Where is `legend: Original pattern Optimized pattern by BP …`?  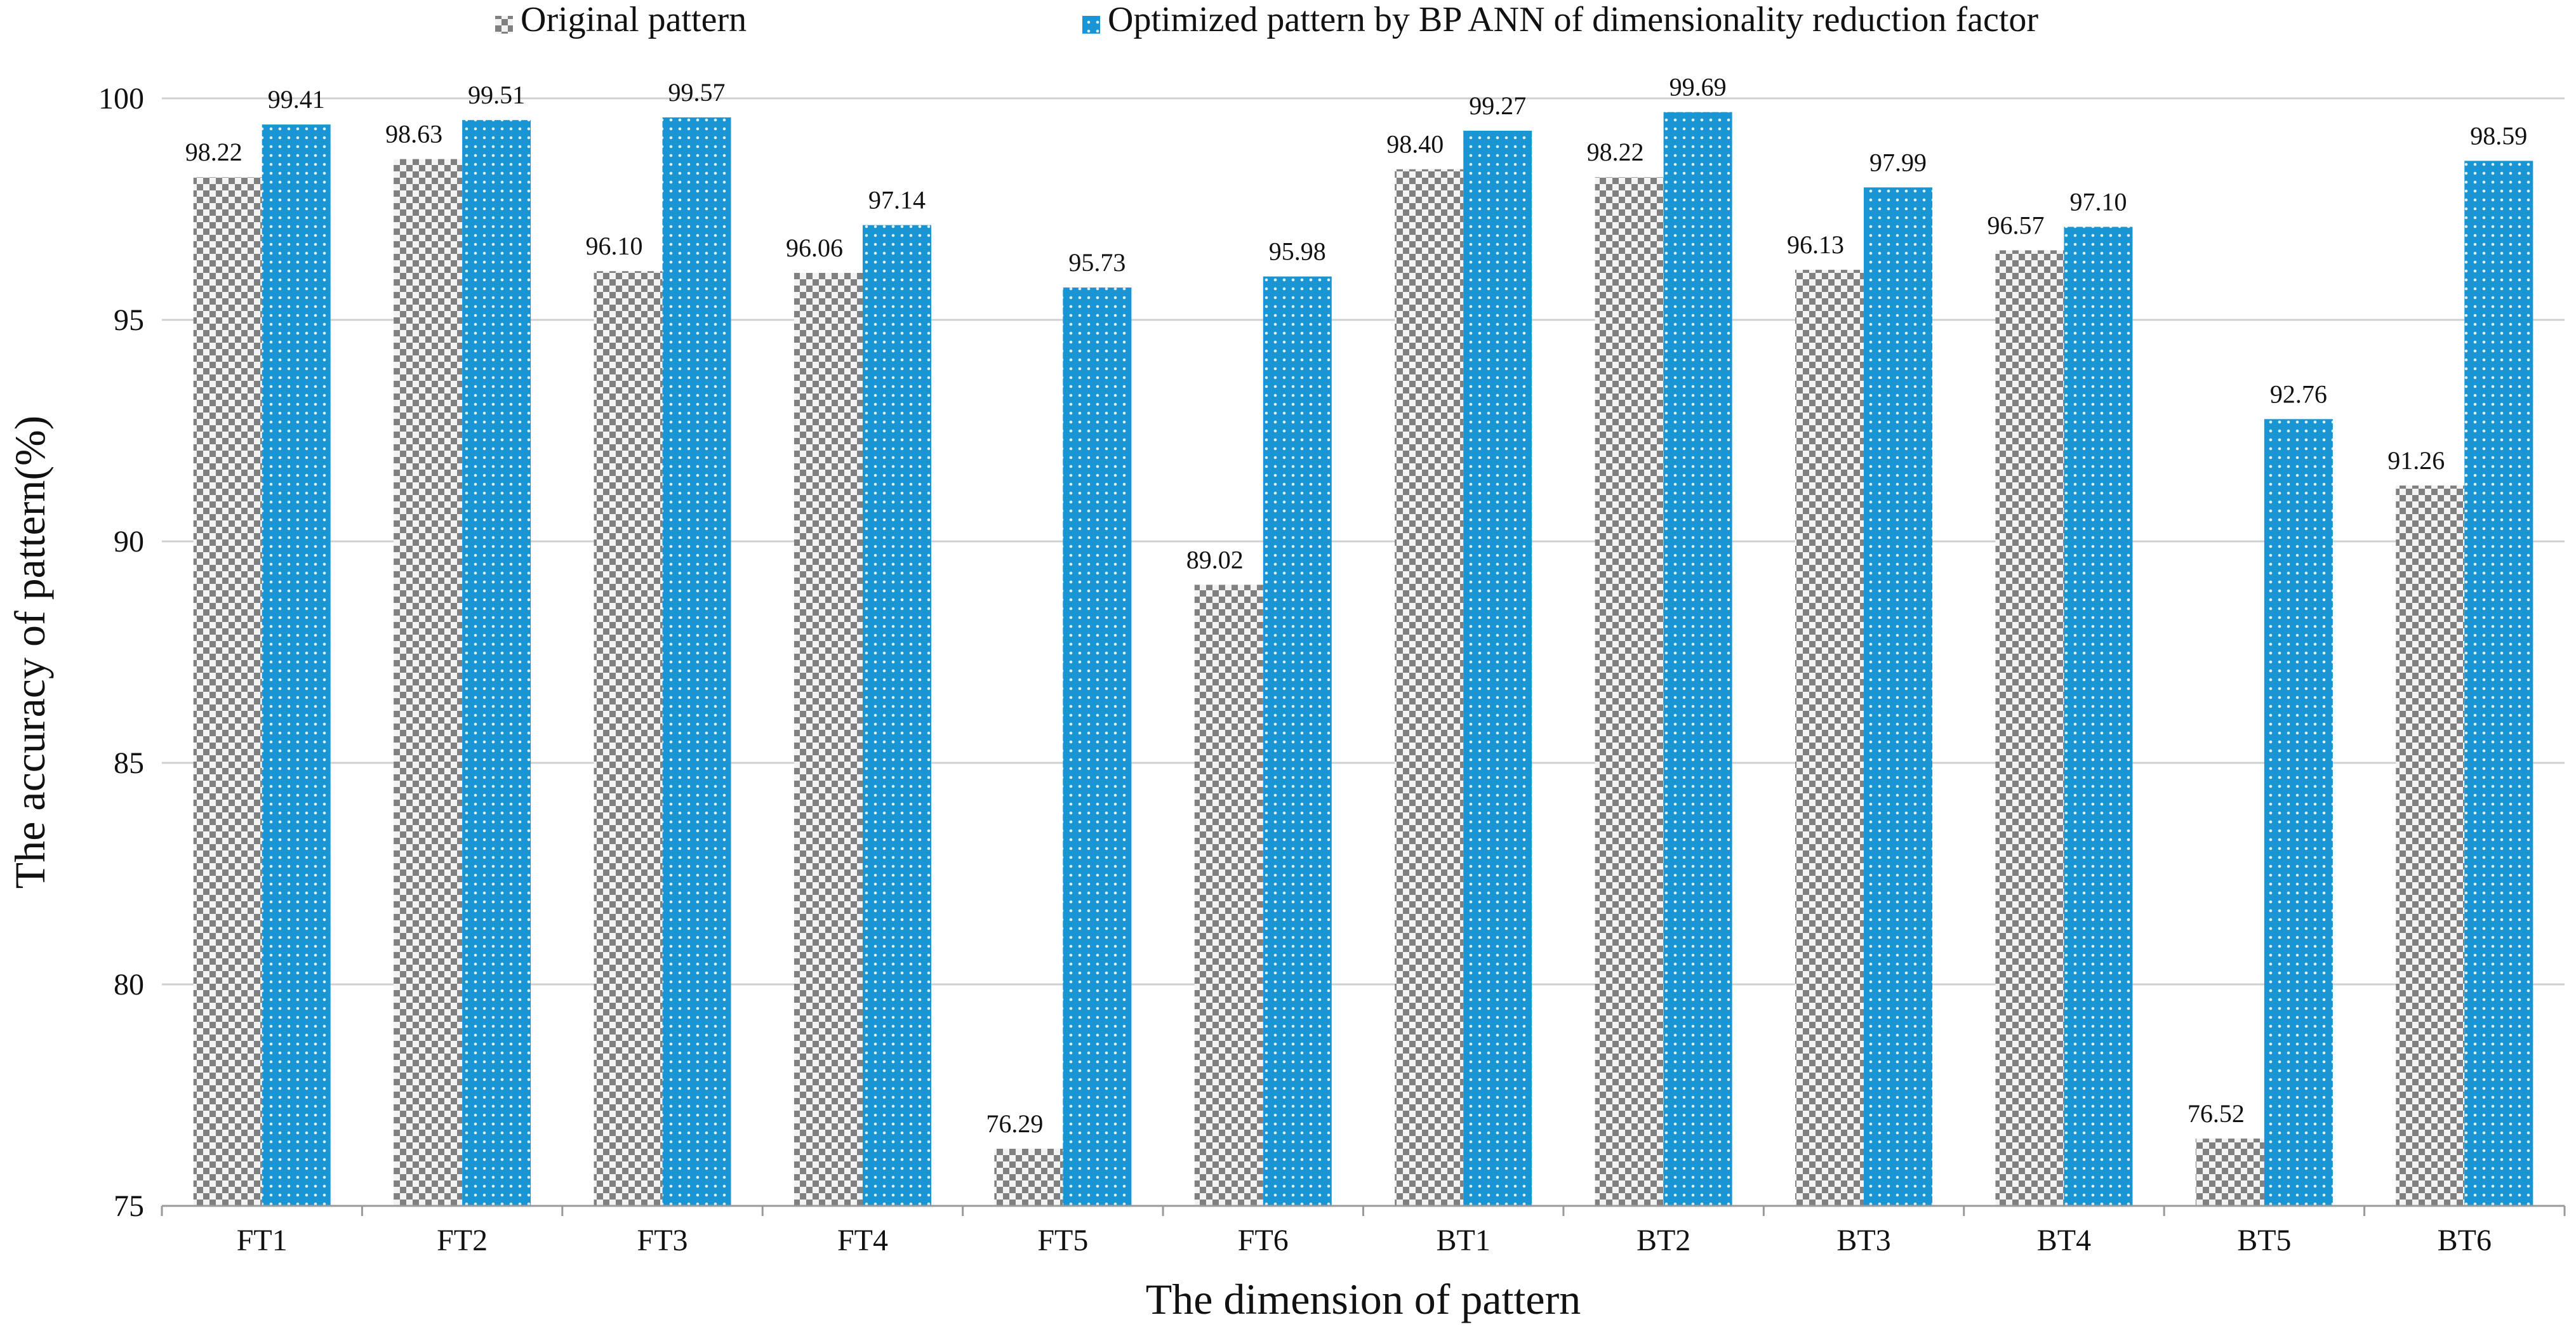 legend: Original pattern Optimized pattern by BP … is located at coordinates (1266, 19).